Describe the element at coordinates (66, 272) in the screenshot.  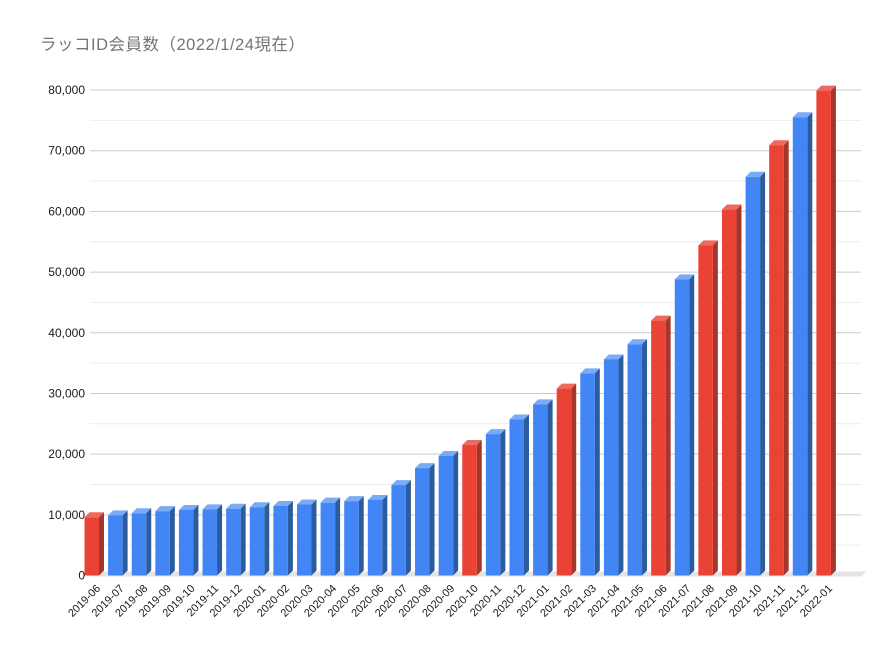
I see `y-axis-label: 50,000` at that location.